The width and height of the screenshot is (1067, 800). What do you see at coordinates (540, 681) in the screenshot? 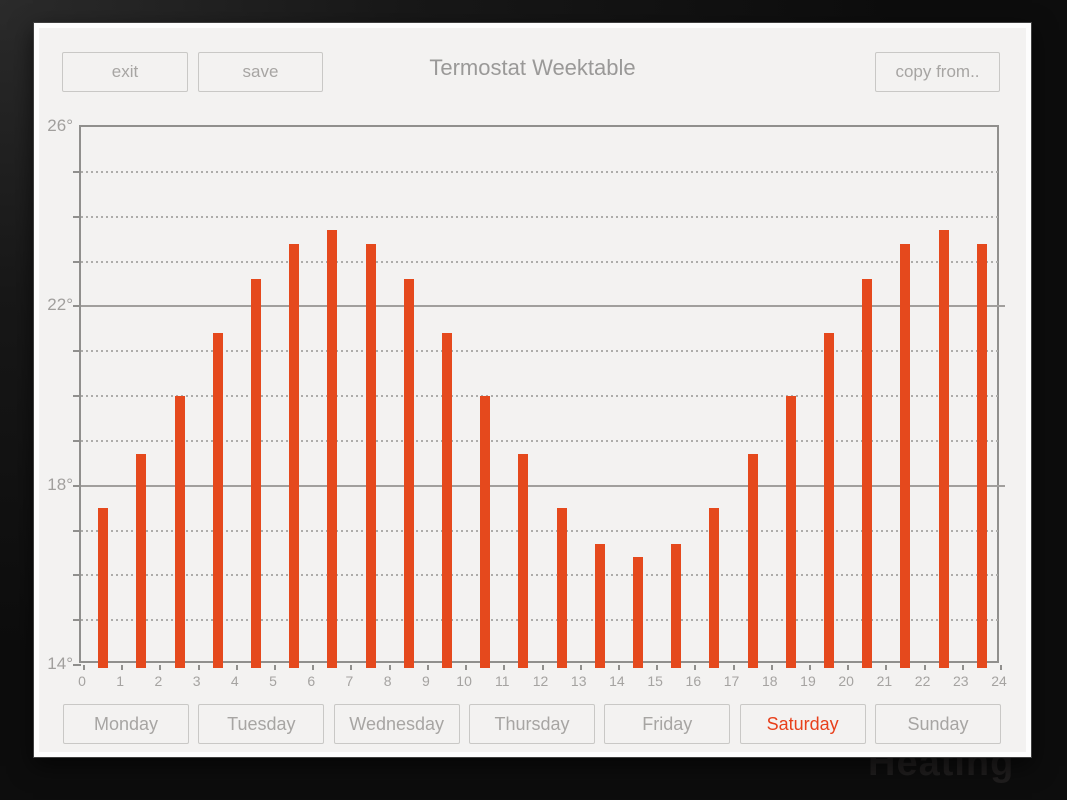
I see `x-axis-label-12: 12` at bounding box center [540, 681].